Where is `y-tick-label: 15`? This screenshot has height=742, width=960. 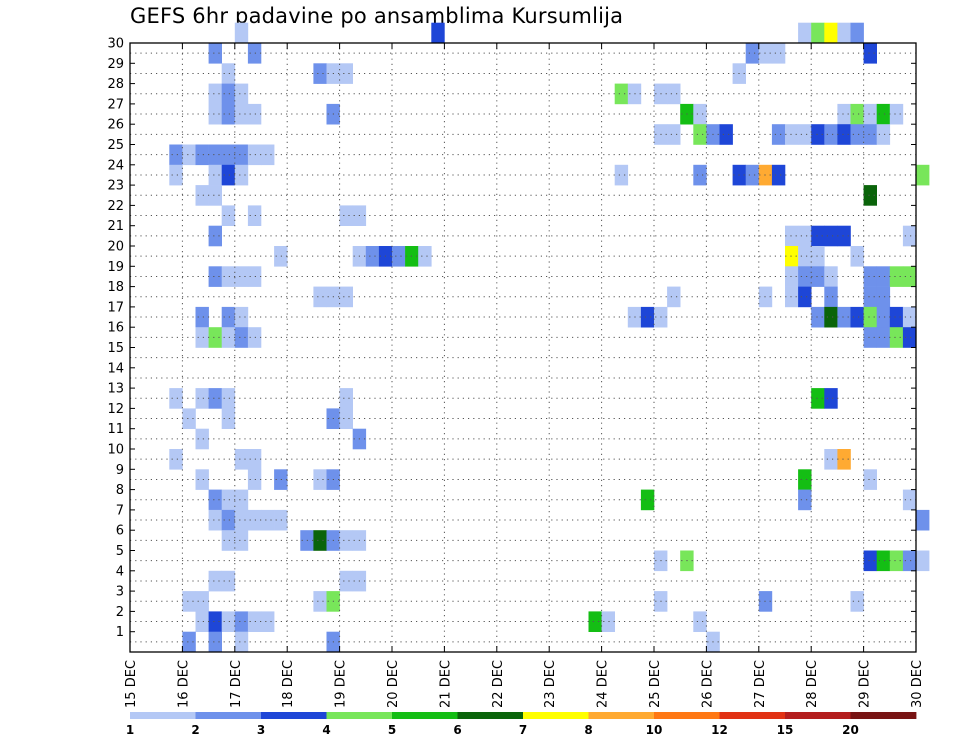
y-tick-label: 15 is located at coordinates (115, 348).